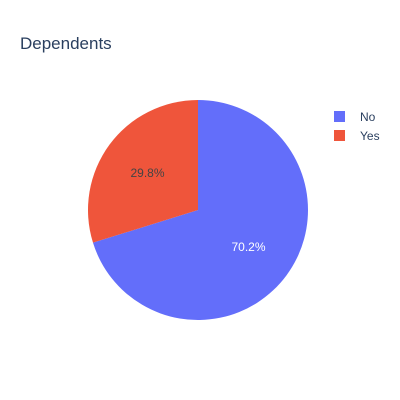 The width and height of the screenshot is (400, 400). Describe the element at coordinates (339, 135) in the screenshot. I see `legend-swatch-yes` at that location.